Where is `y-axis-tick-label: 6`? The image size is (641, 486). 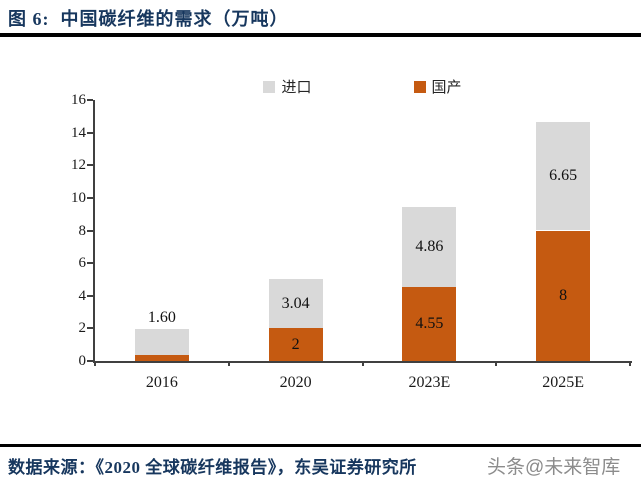
y-axis-tick-label: 6 is located at coordinates (82, 263).